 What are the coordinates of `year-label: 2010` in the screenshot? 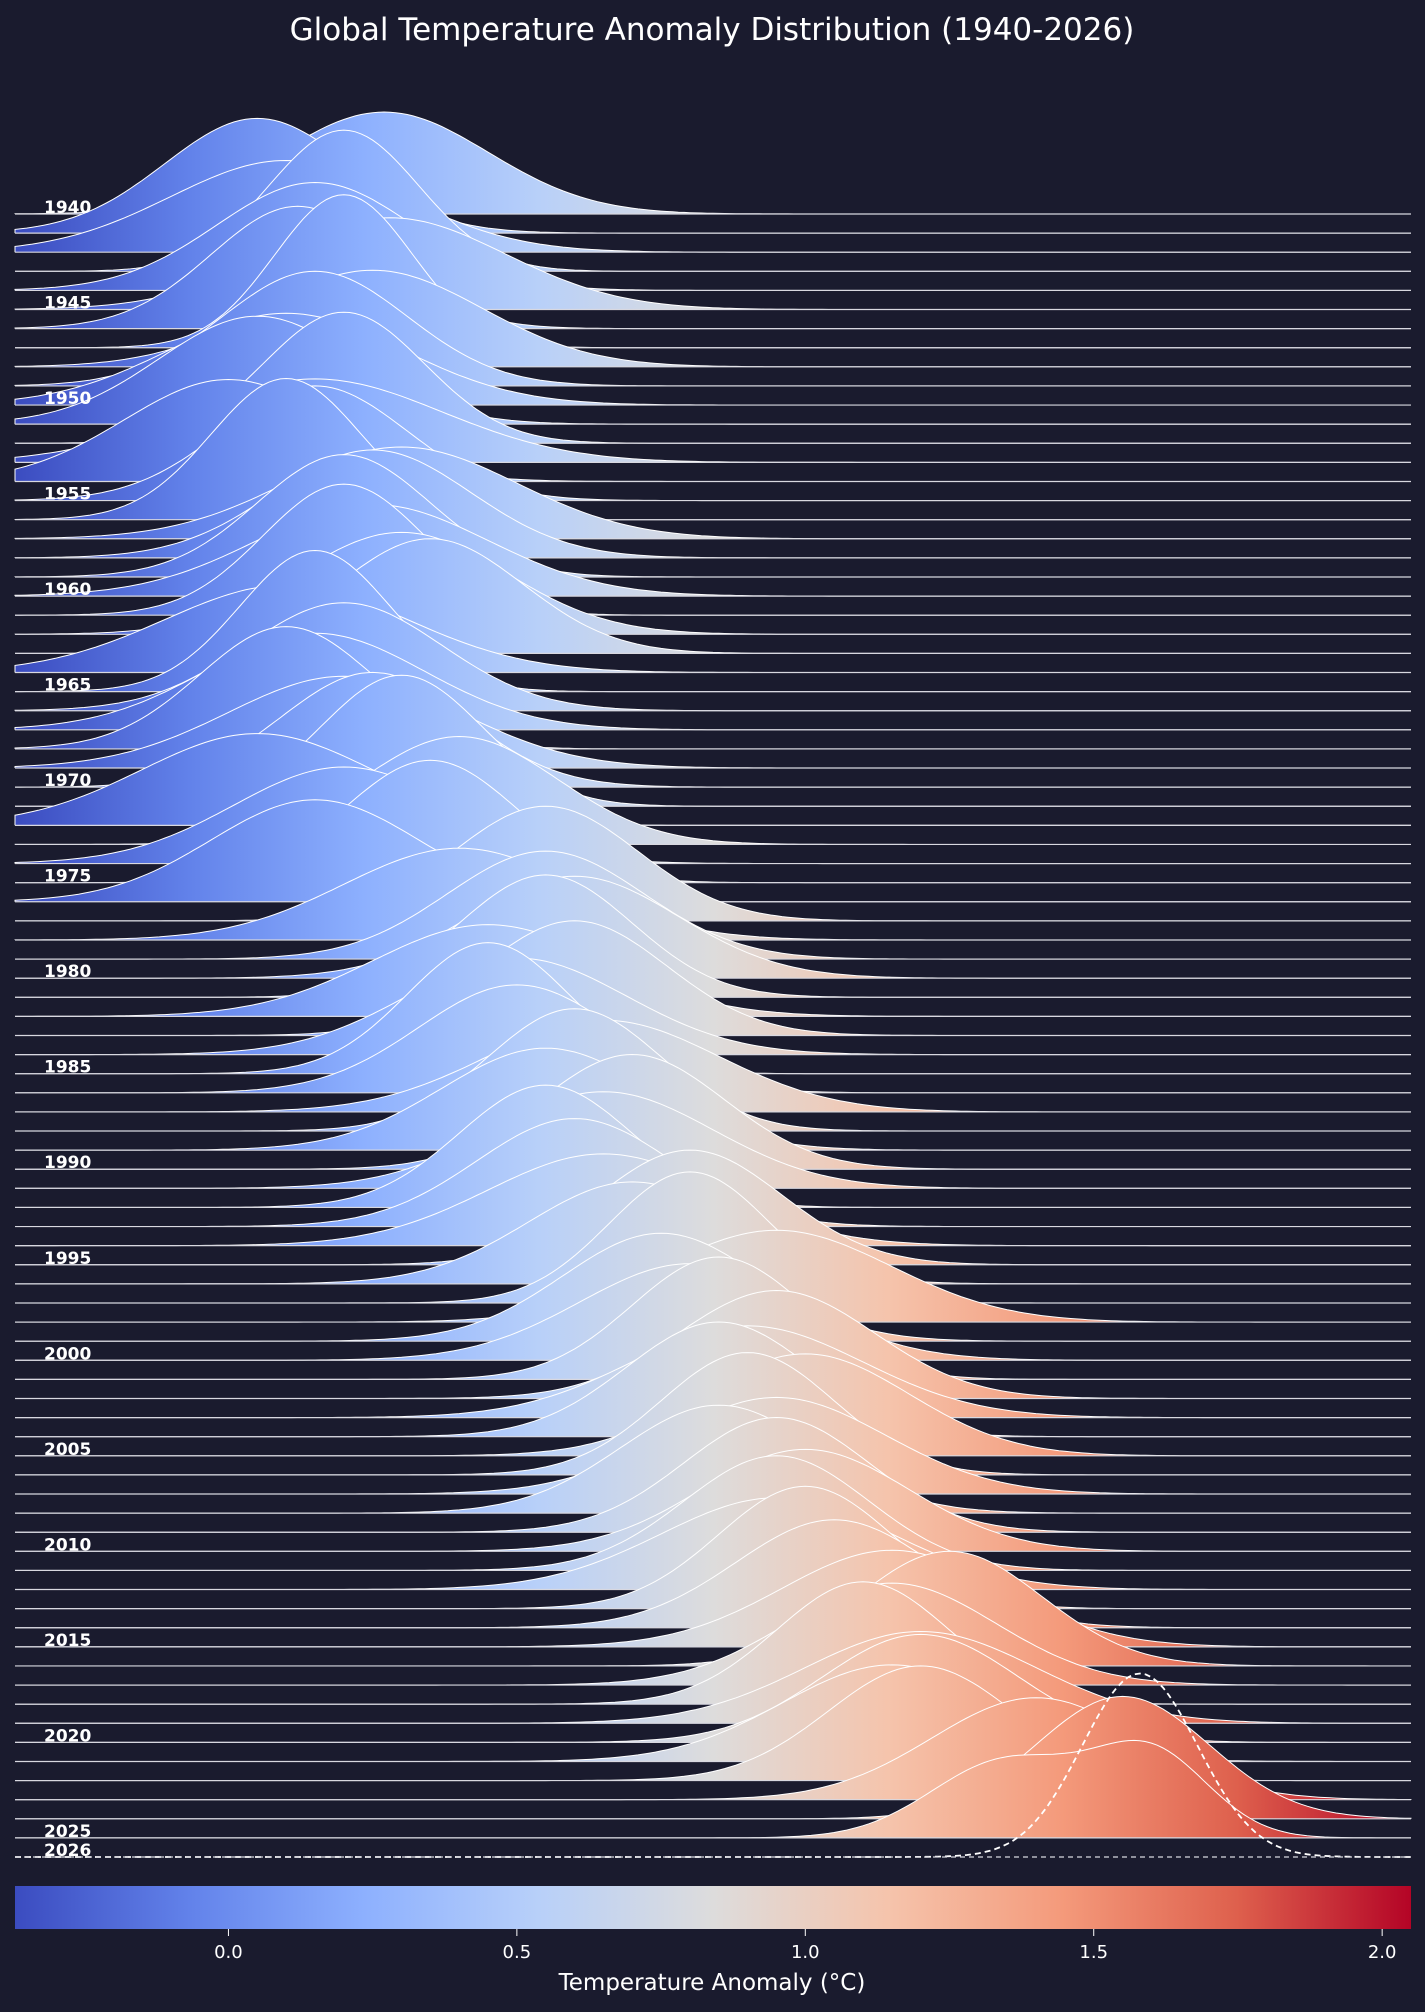 It's located at (67, 1545).